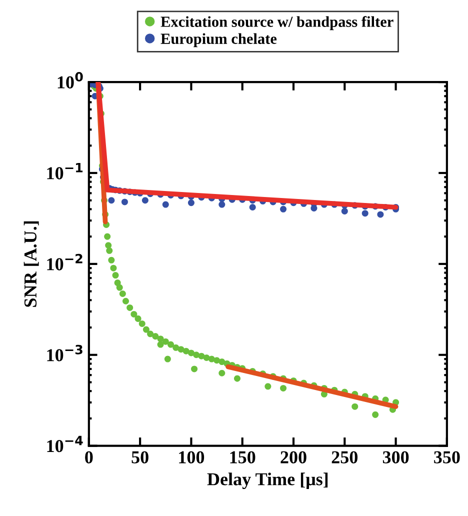  Describe the element at coordinates (64, 262) in the screenshot. I see `y-tick-label: 10$^{−2}$` at that location.